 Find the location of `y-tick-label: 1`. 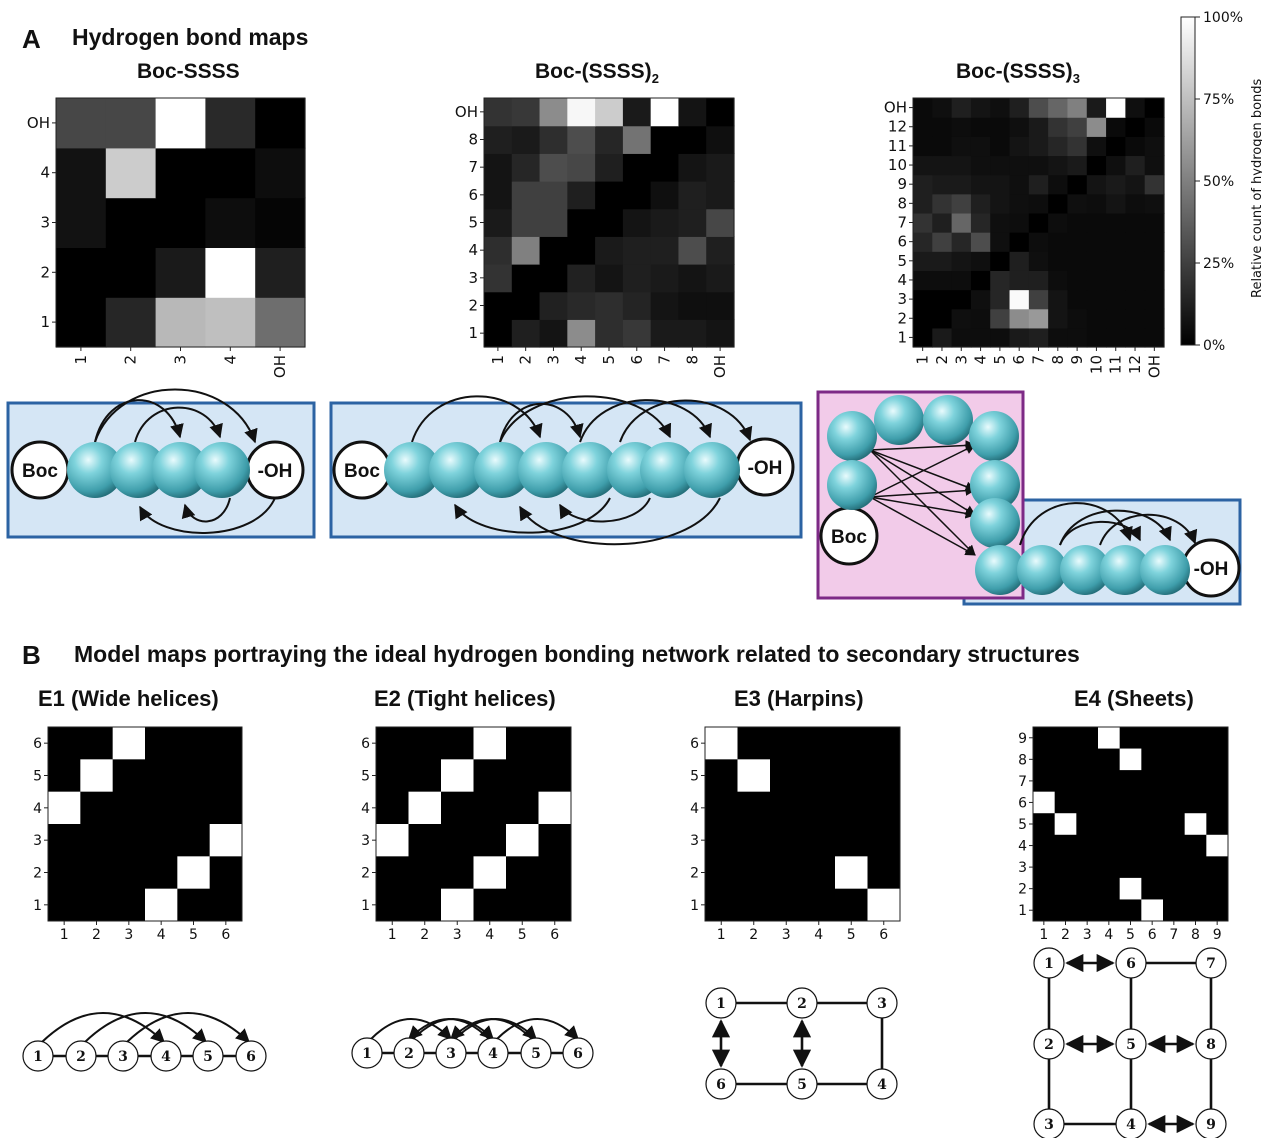

y-tick-label: 1 is located at coordinates (694, 906).